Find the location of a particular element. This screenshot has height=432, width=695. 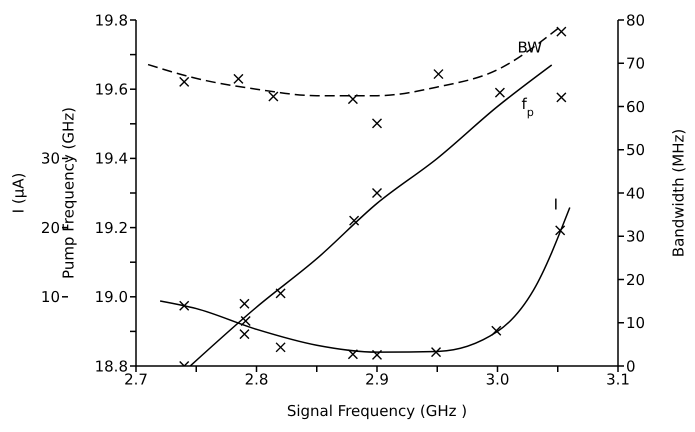

y-tick-label: 19.8 is located at coordinates (111, 20).